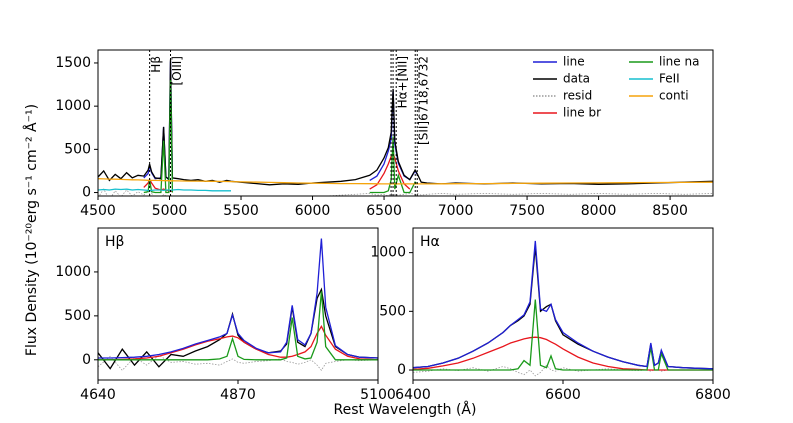  What do you see at coordinates (98, 395) in the screenshot?
I see `x-tick-label: 4640` at bounding box center [98, 395].